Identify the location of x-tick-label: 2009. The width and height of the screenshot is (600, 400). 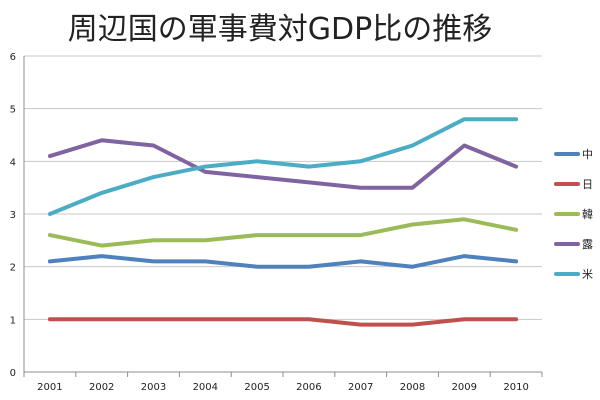
(464, 387).